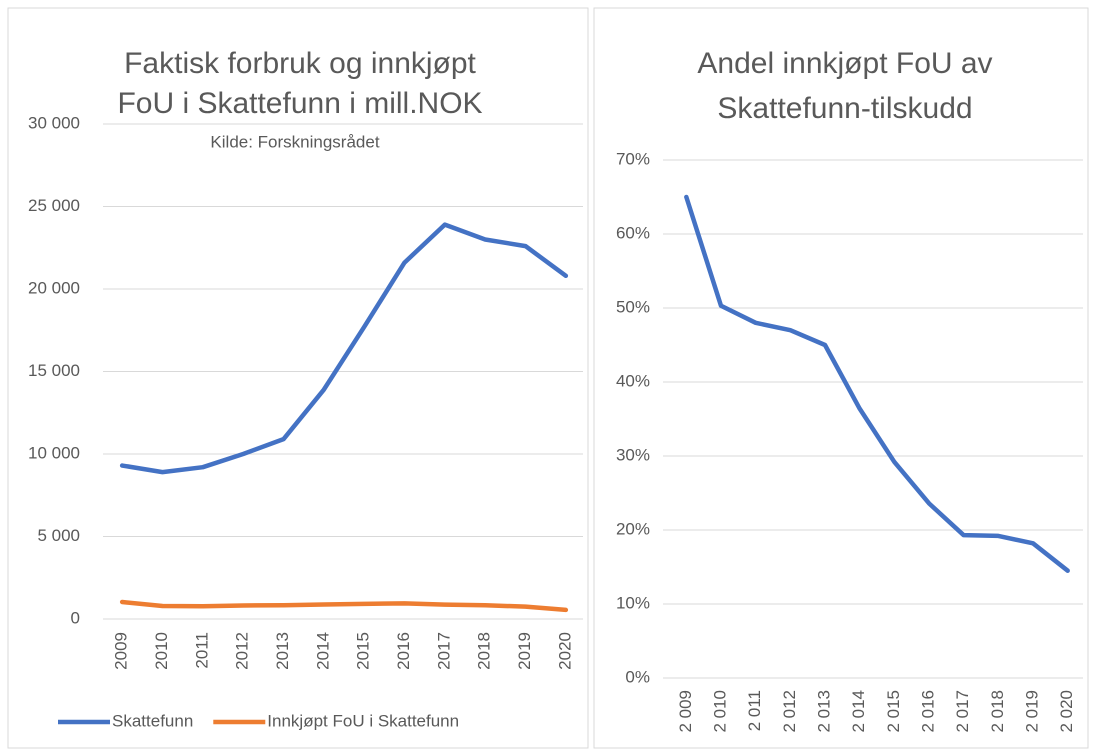 The height and width of the screenshot is (756, 1096). What do you see at coordinates (524, 651) in the screenshot?
I see `x-tick-label: 2019` at bounding box center [524, 651].